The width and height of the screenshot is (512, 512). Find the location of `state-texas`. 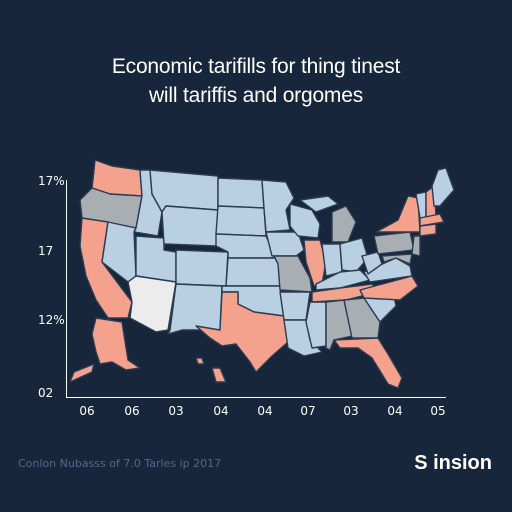

state-texas is located at coordinates (242, 332).